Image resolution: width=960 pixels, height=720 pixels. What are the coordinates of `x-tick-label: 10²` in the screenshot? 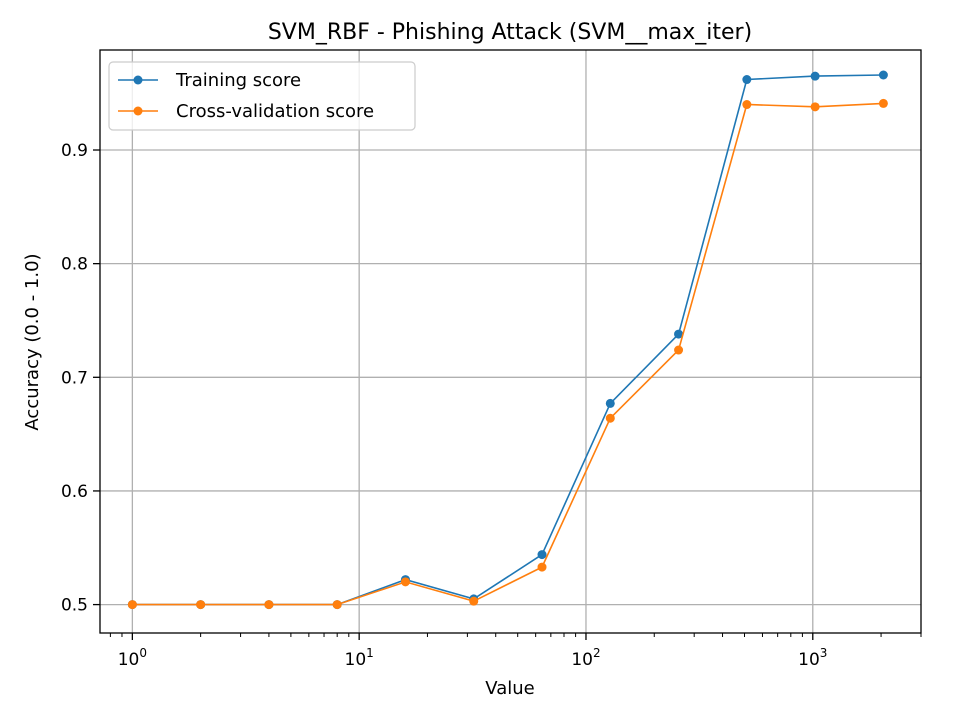 It's located at (585, 658).